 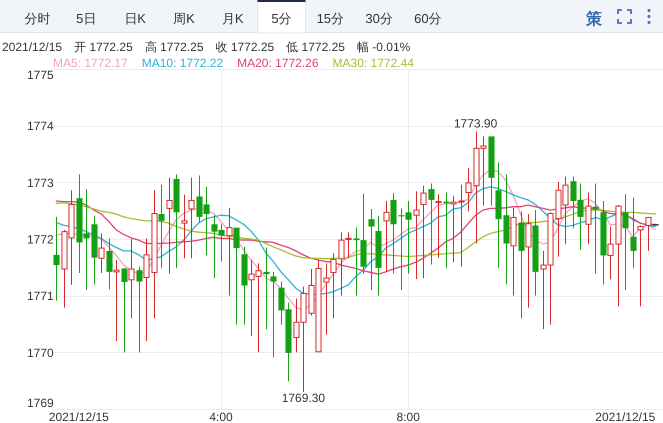 What do you see at coordinates (40, 296) in the screenshot?
I see `y-tick-label: 1771` at bounding box center [40, 296].